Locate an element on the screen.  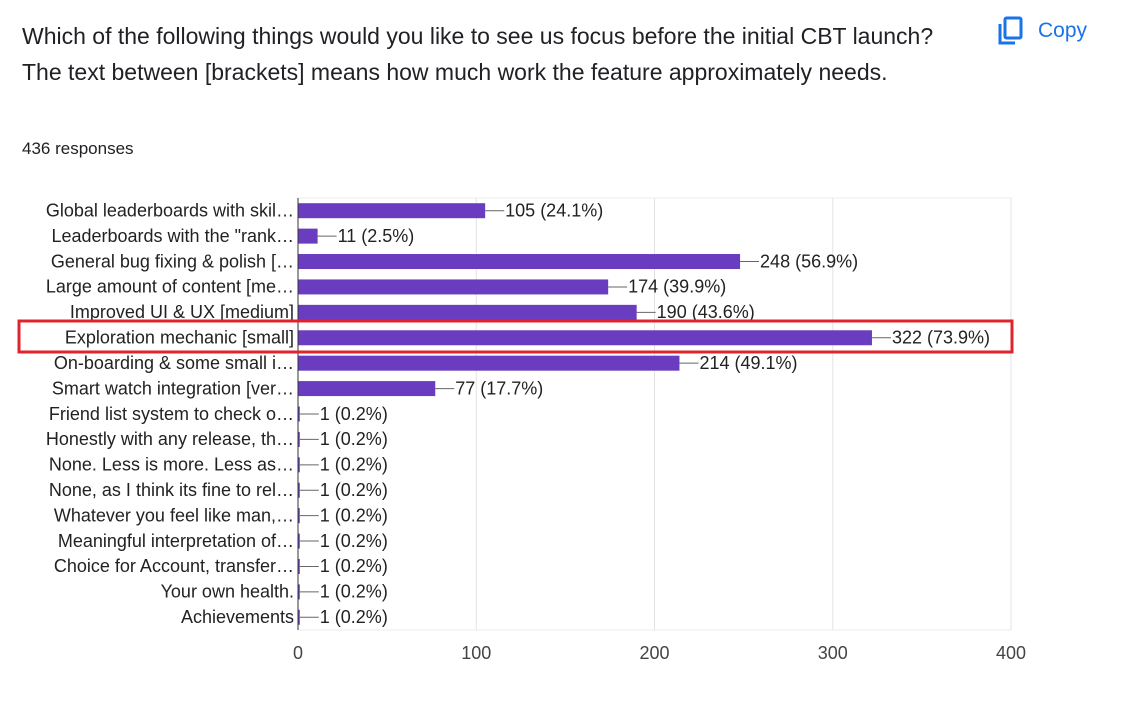
value-label: 322 (73.9%) is located at coordinates (941, 338).